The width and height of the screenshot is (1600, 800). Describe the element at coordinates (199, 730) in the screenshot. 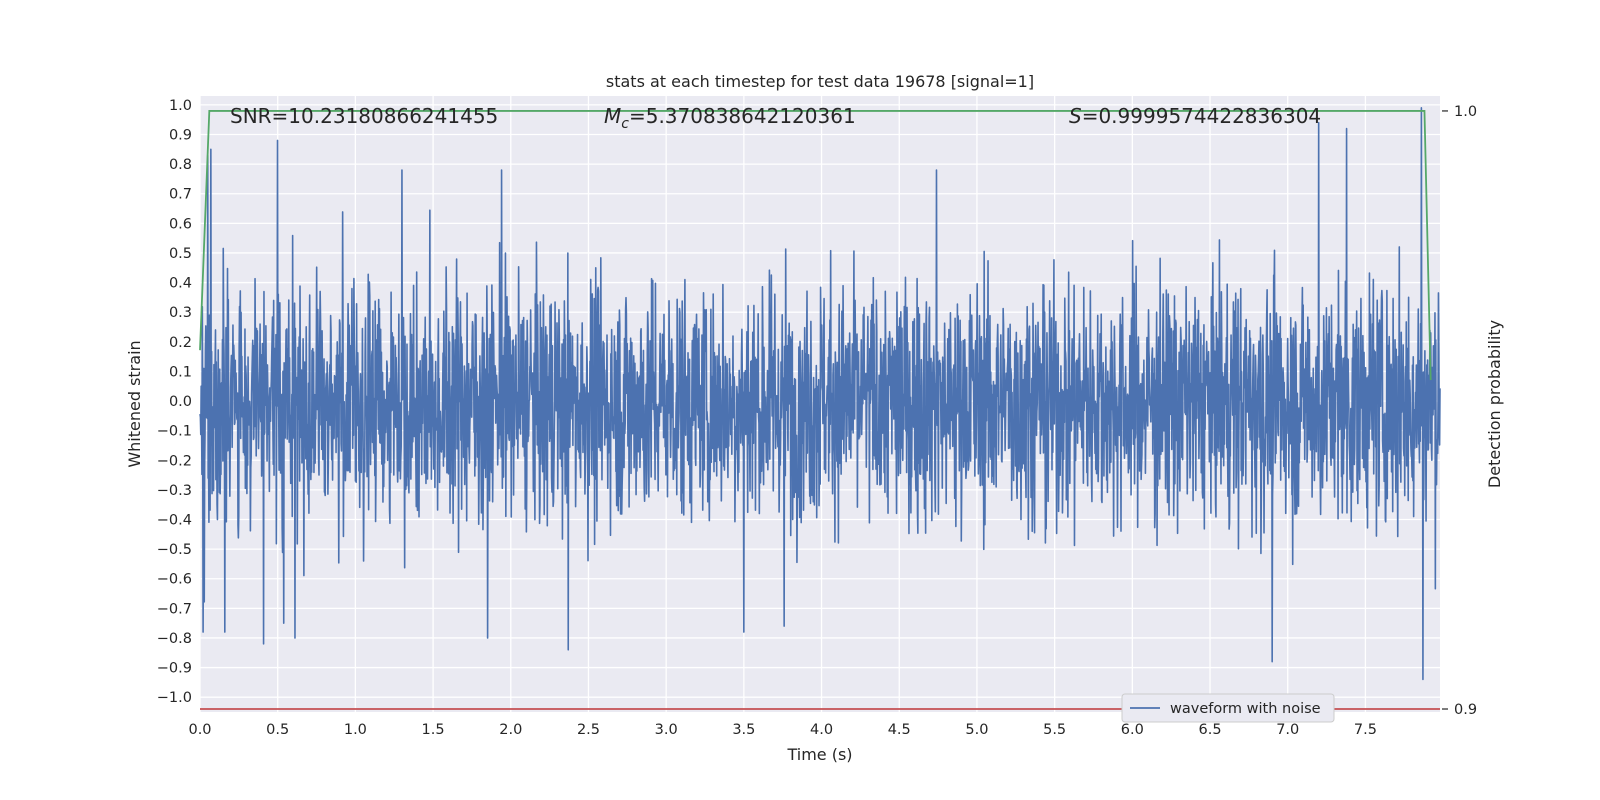

I see `x-tick-label: 0.0` at that location.